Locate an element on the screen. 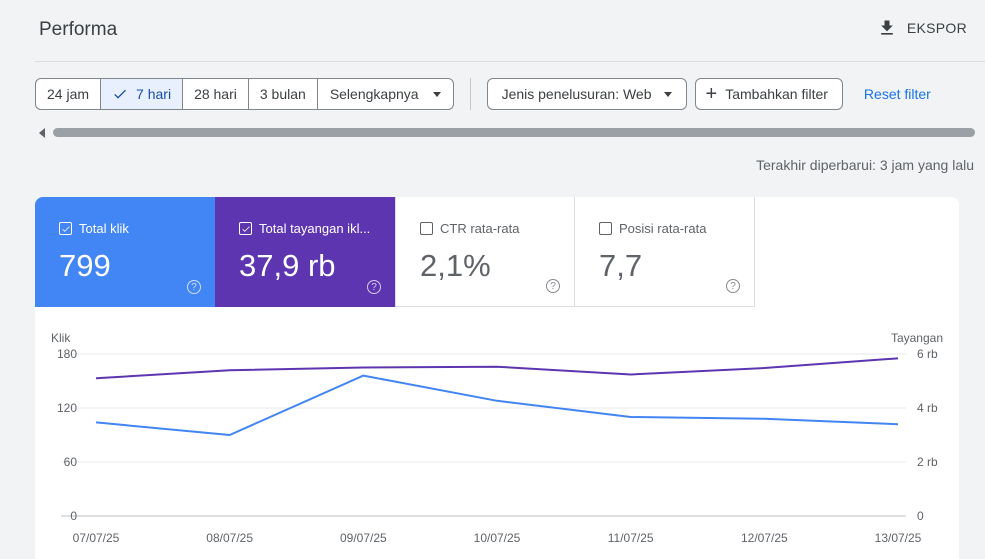 The image size is (985, 559). x-tick-label: 10/07/25 is located at coordinates (497, 538).